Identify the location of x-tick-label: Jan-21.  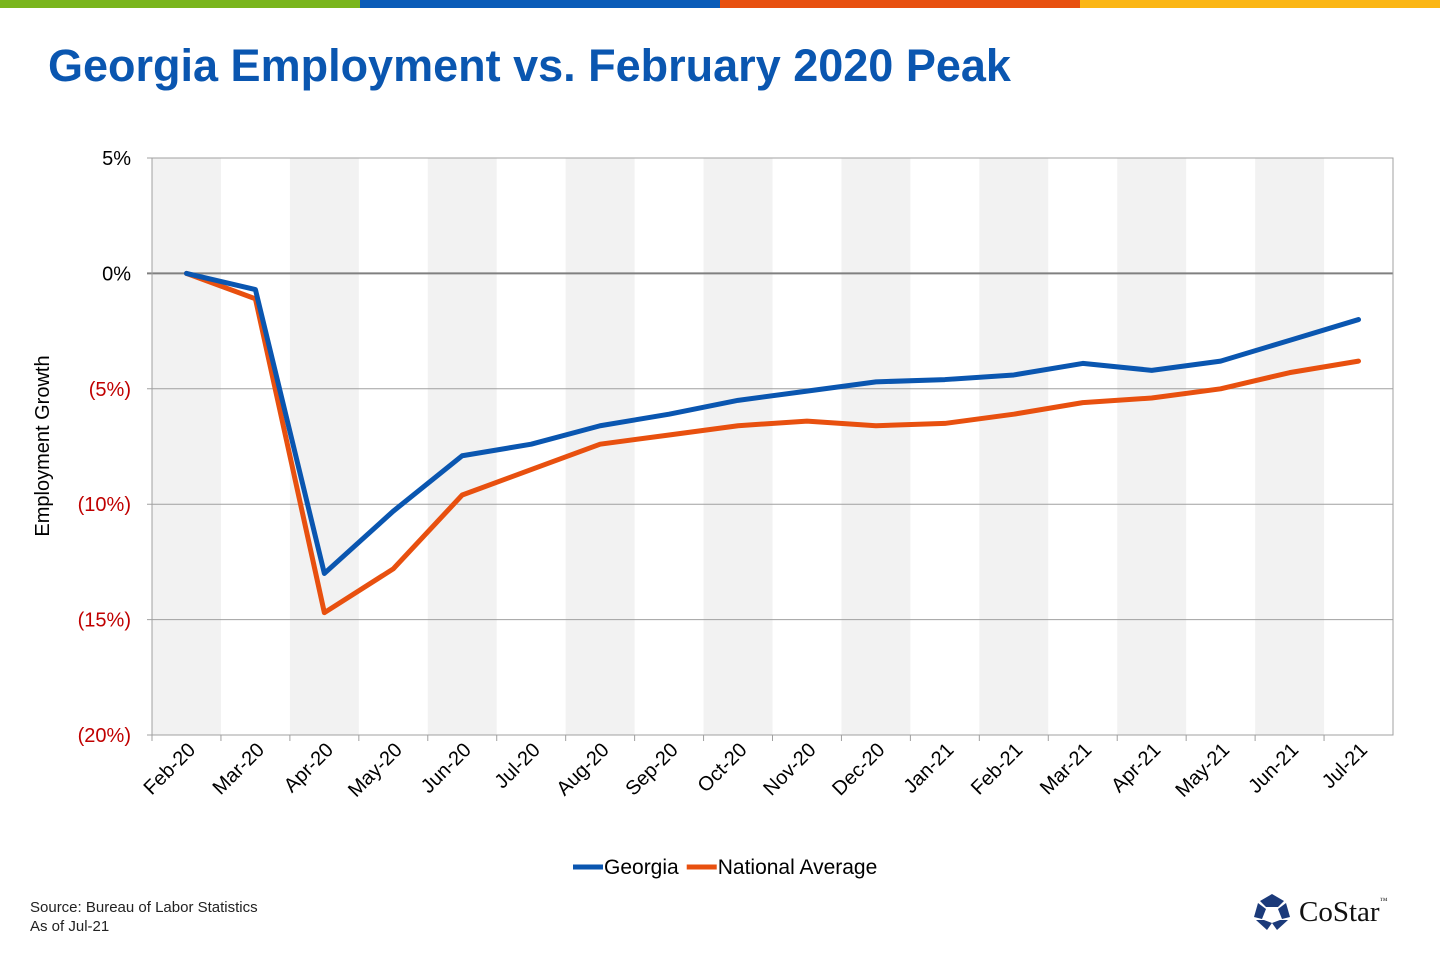
(929, 768).